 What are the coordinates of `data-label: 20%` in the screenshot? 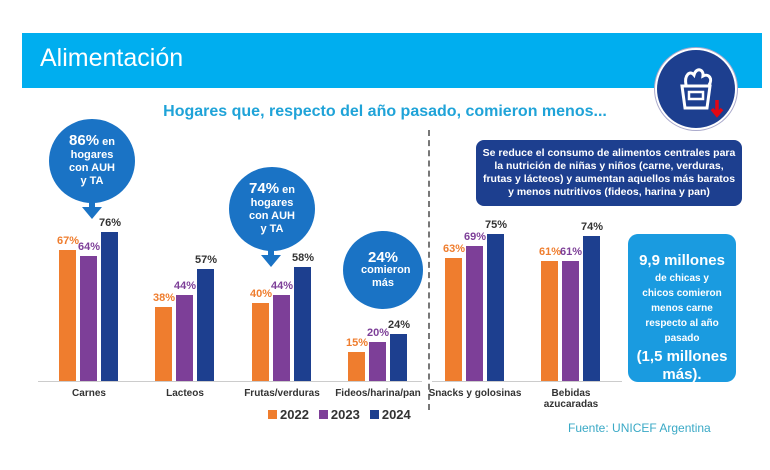 It's located at (378, 332).